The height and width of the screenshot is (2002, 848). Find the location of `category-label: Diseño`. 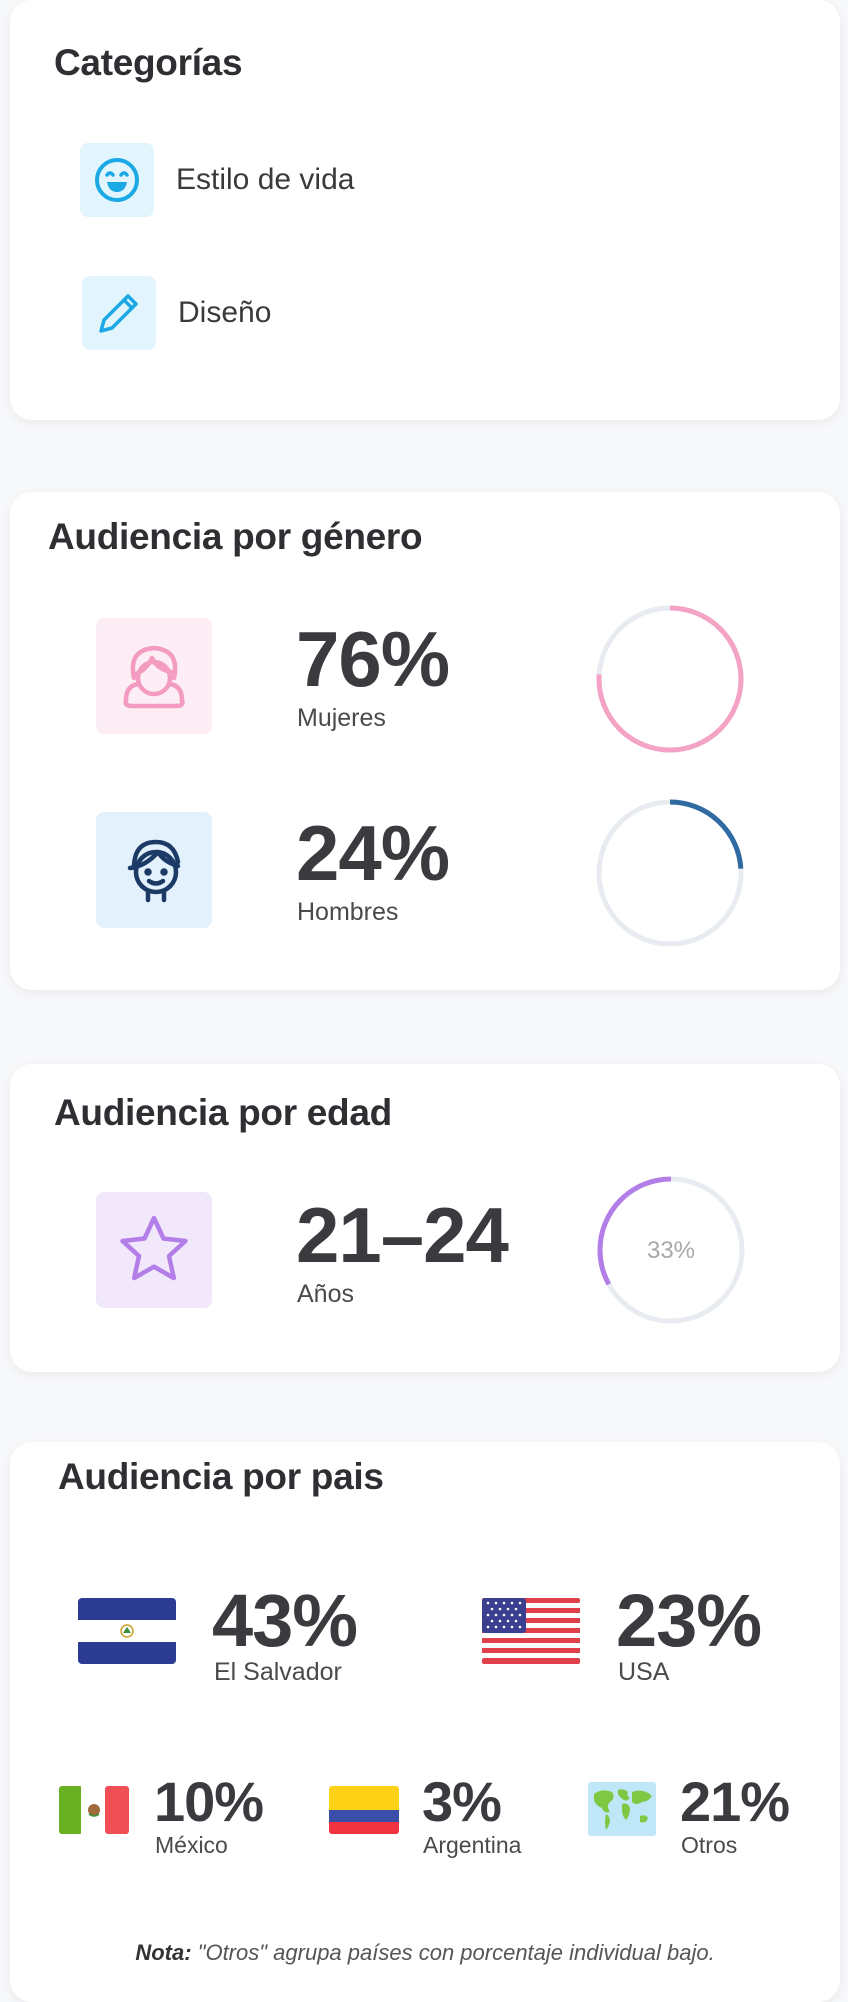

category-label: Diseño is located at coordinates (225, 312).